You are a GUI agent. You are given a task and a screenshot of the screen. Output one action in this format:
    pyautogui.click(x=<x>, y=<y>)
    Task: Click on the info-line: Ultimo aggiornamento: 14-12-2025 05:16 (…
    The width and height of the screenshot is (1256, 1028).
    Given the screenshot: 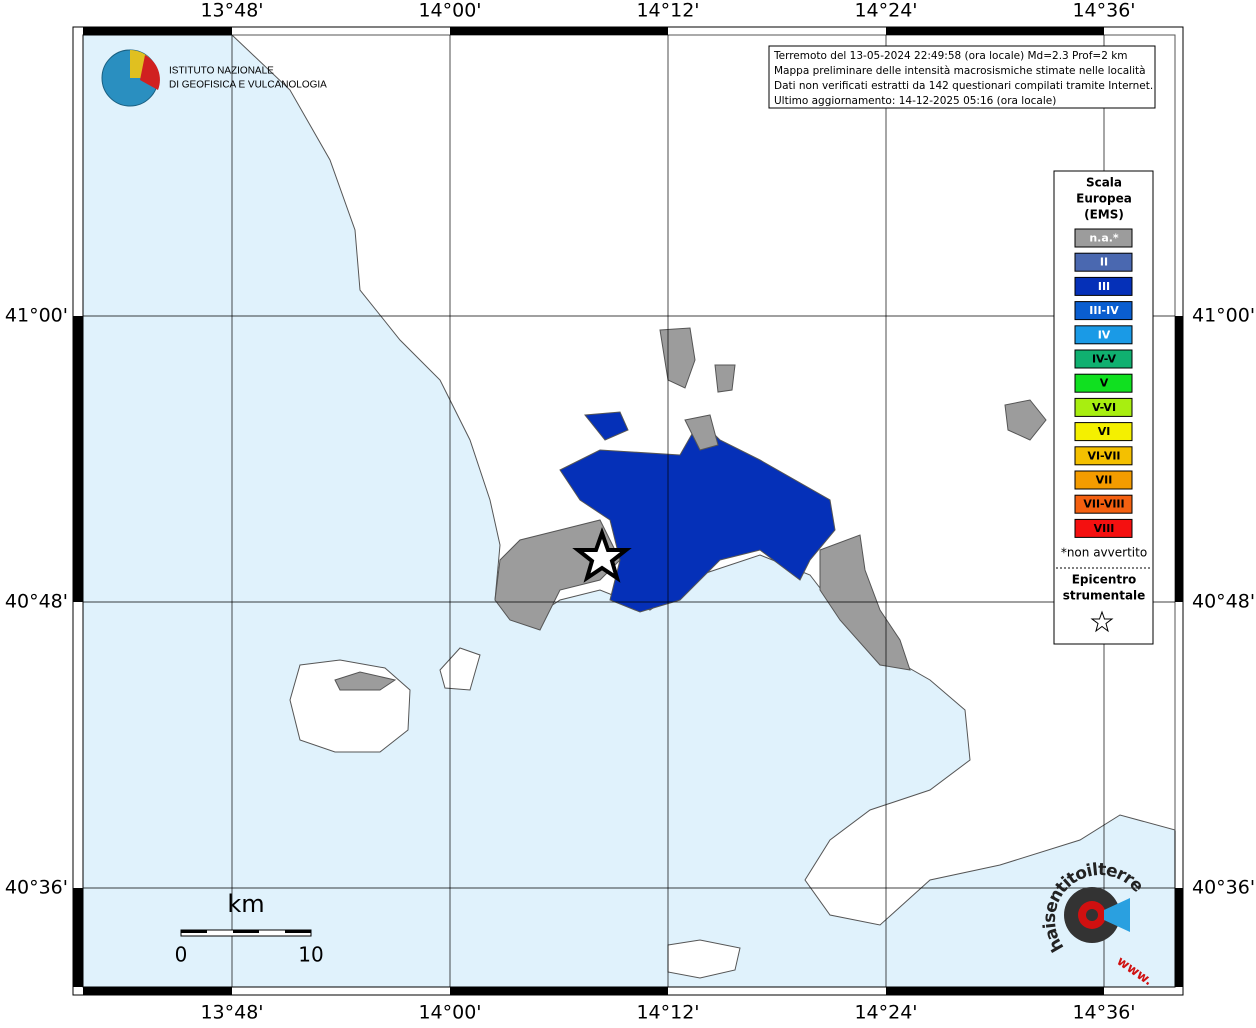 What is the action you would take?
    pyautogui.click(x=915, y=101)
    